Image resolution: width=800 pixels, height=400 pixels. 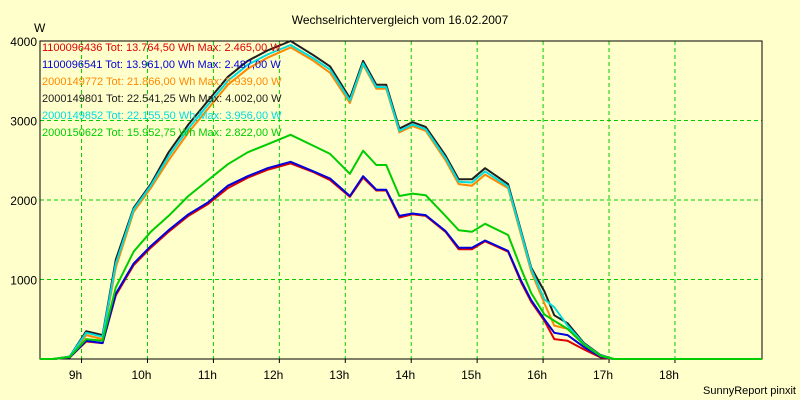 I want to click on x-tick-label: 10h, so click(x=141, y=375).